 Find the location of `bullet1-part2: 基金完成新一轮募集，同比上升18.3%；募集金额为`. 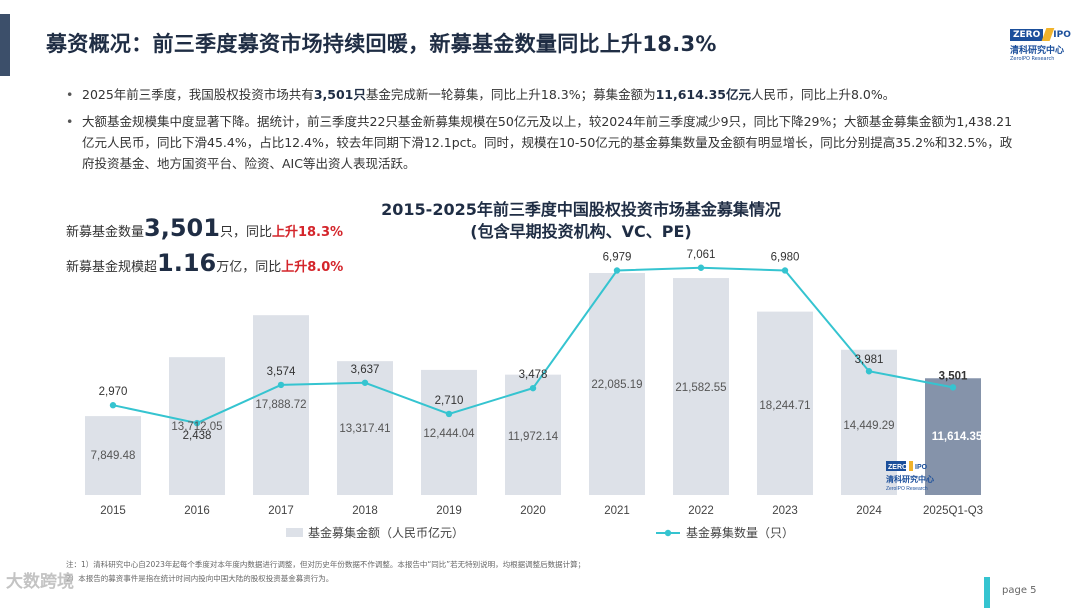

bullet1-part2: 基金完成新一轮募集，同比上升18.3%；募集金额为 is located at coordinates (510, 94).